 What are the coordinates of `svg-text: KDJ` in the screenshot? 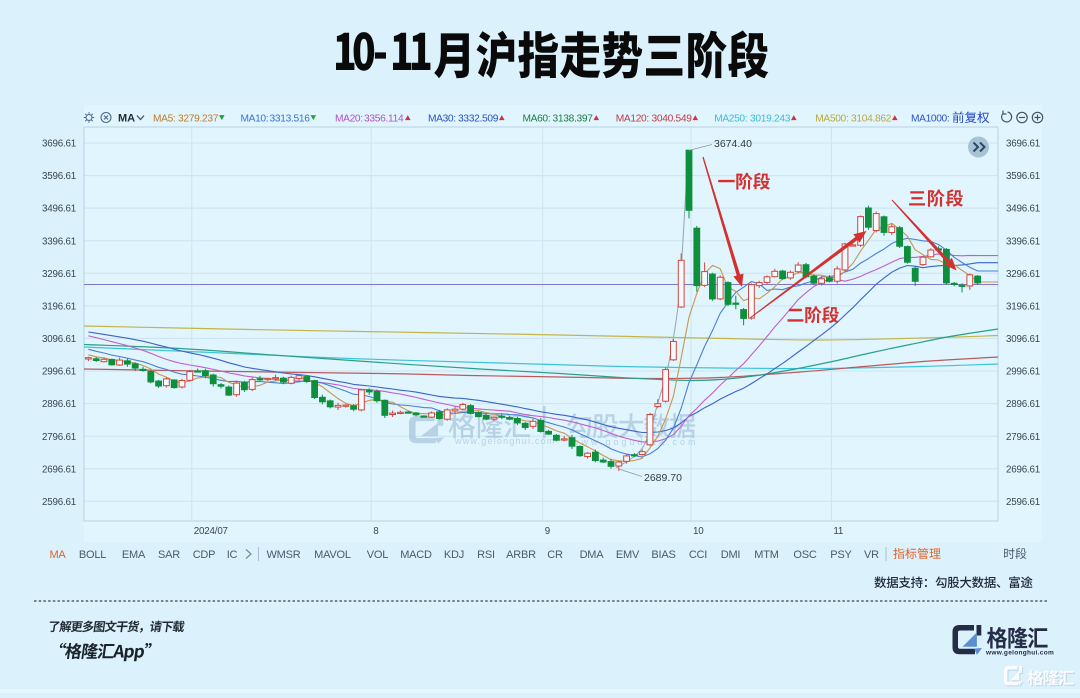 It's located at (454, 555).